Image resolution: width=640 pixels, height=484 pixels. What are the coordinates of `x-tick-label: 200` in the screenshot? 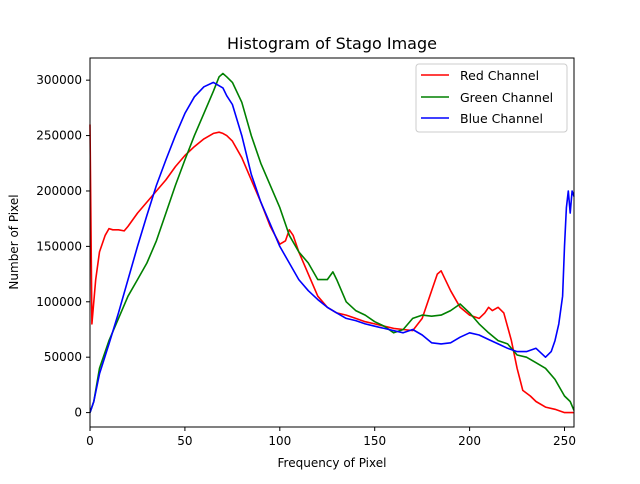 It's located at (469, 441).